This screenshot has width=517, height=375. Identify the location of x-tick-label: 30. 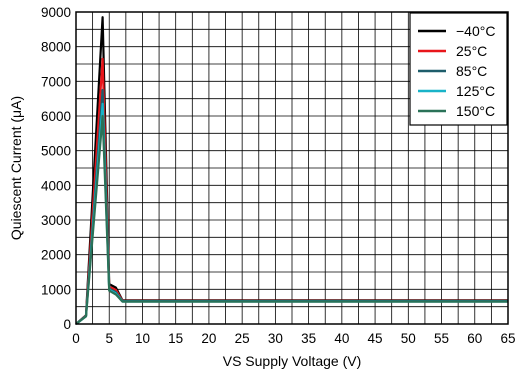
(275, 338).